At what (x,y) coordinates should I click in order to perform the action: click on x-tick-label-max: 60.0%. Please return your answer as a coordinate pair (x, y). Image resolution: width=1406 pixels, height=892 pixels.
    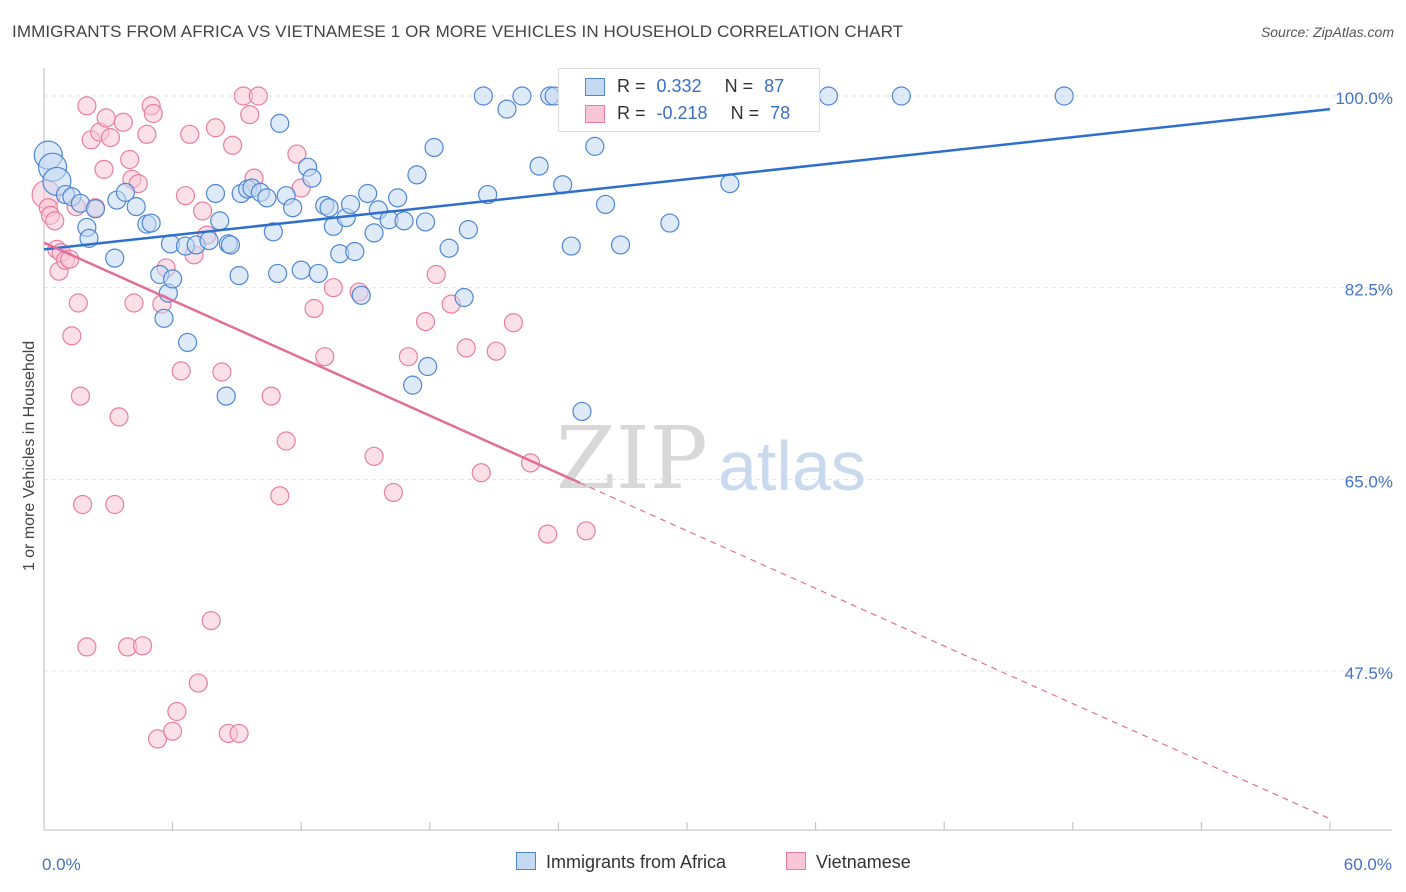
    Looking at the image, I should click on (1368, 864).